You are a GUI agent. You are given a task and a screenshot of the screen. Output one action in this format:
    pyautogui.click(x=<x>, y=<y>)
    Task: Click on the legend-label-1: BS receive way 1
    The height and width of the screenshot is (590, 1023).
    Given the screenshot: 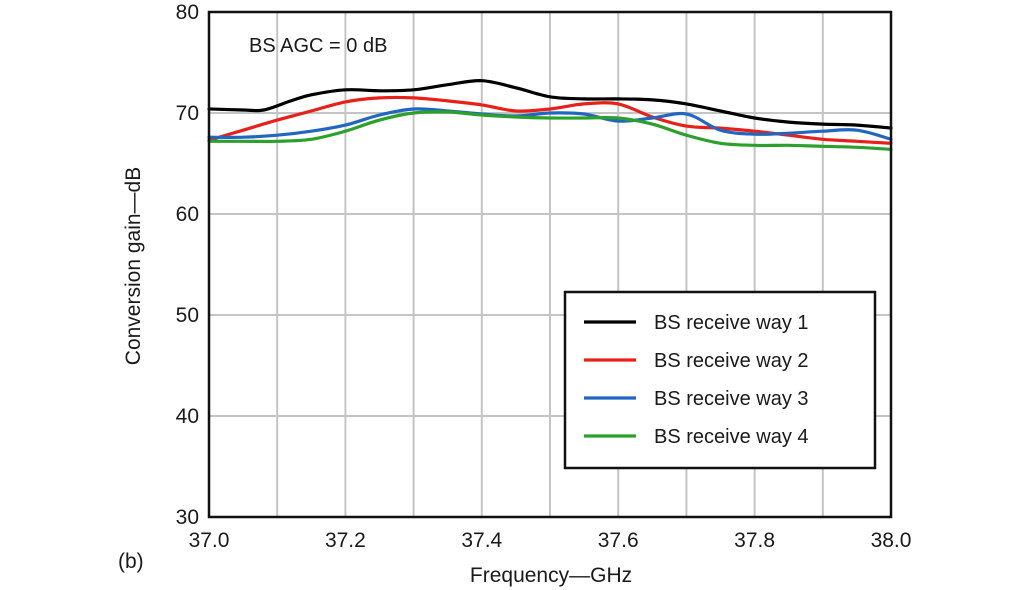 What is the action you would take?
    pyautogui.click(x=731, y=323)
    